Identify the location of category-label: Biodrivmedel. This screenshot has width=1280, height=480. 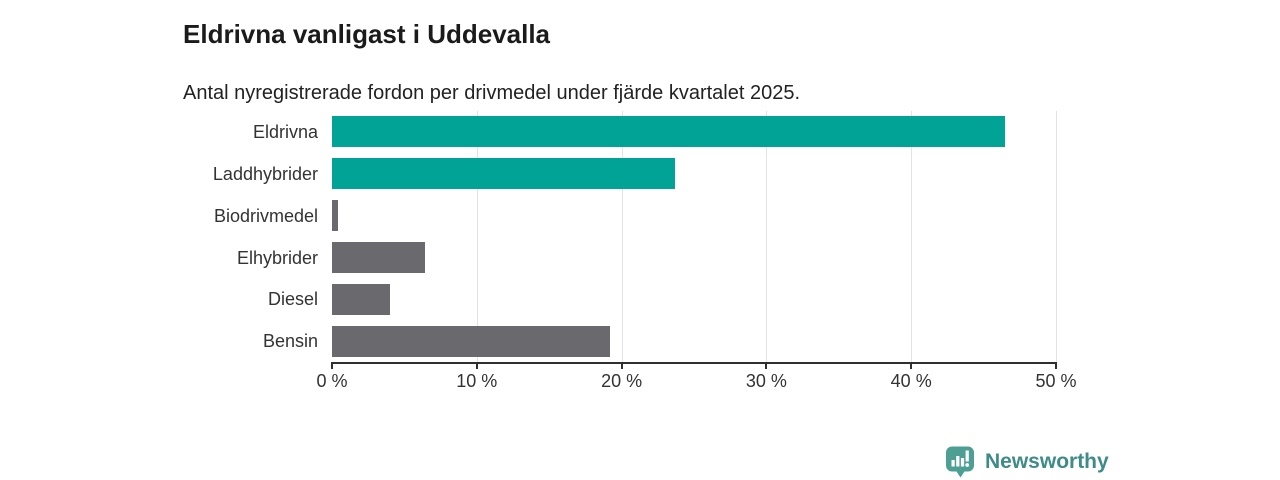
(265, 215).